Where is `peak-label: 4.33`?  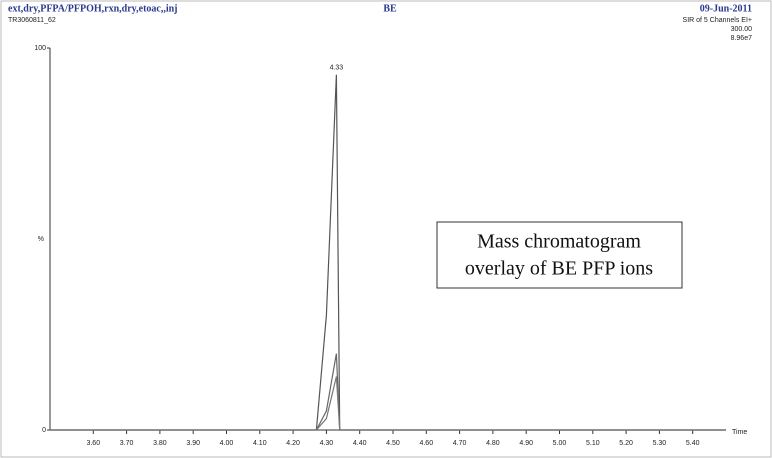 peak-label: 4.33 is located at coordinates (337, 68).